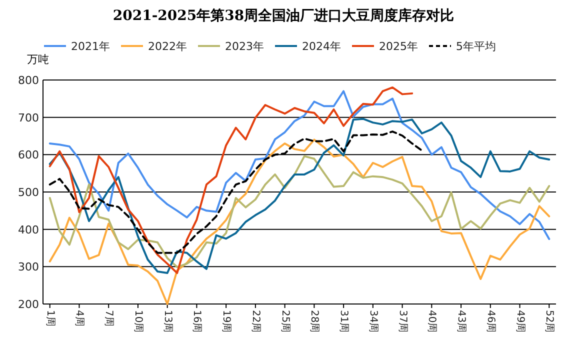  Describe the element at coordinates (520, 321) in the screenshot. I see `x-tick-label: 49周` at that location.